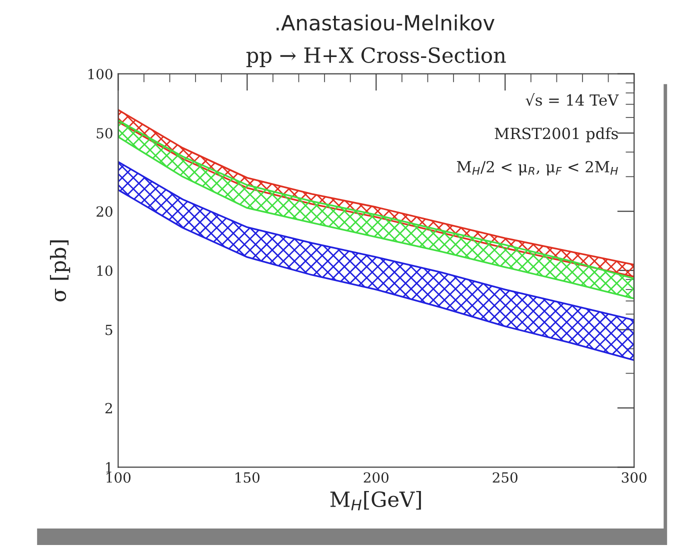 The width and height of the screenshot is (687, 547). I want to click on y-tick-label: 2, so click(108, 408).